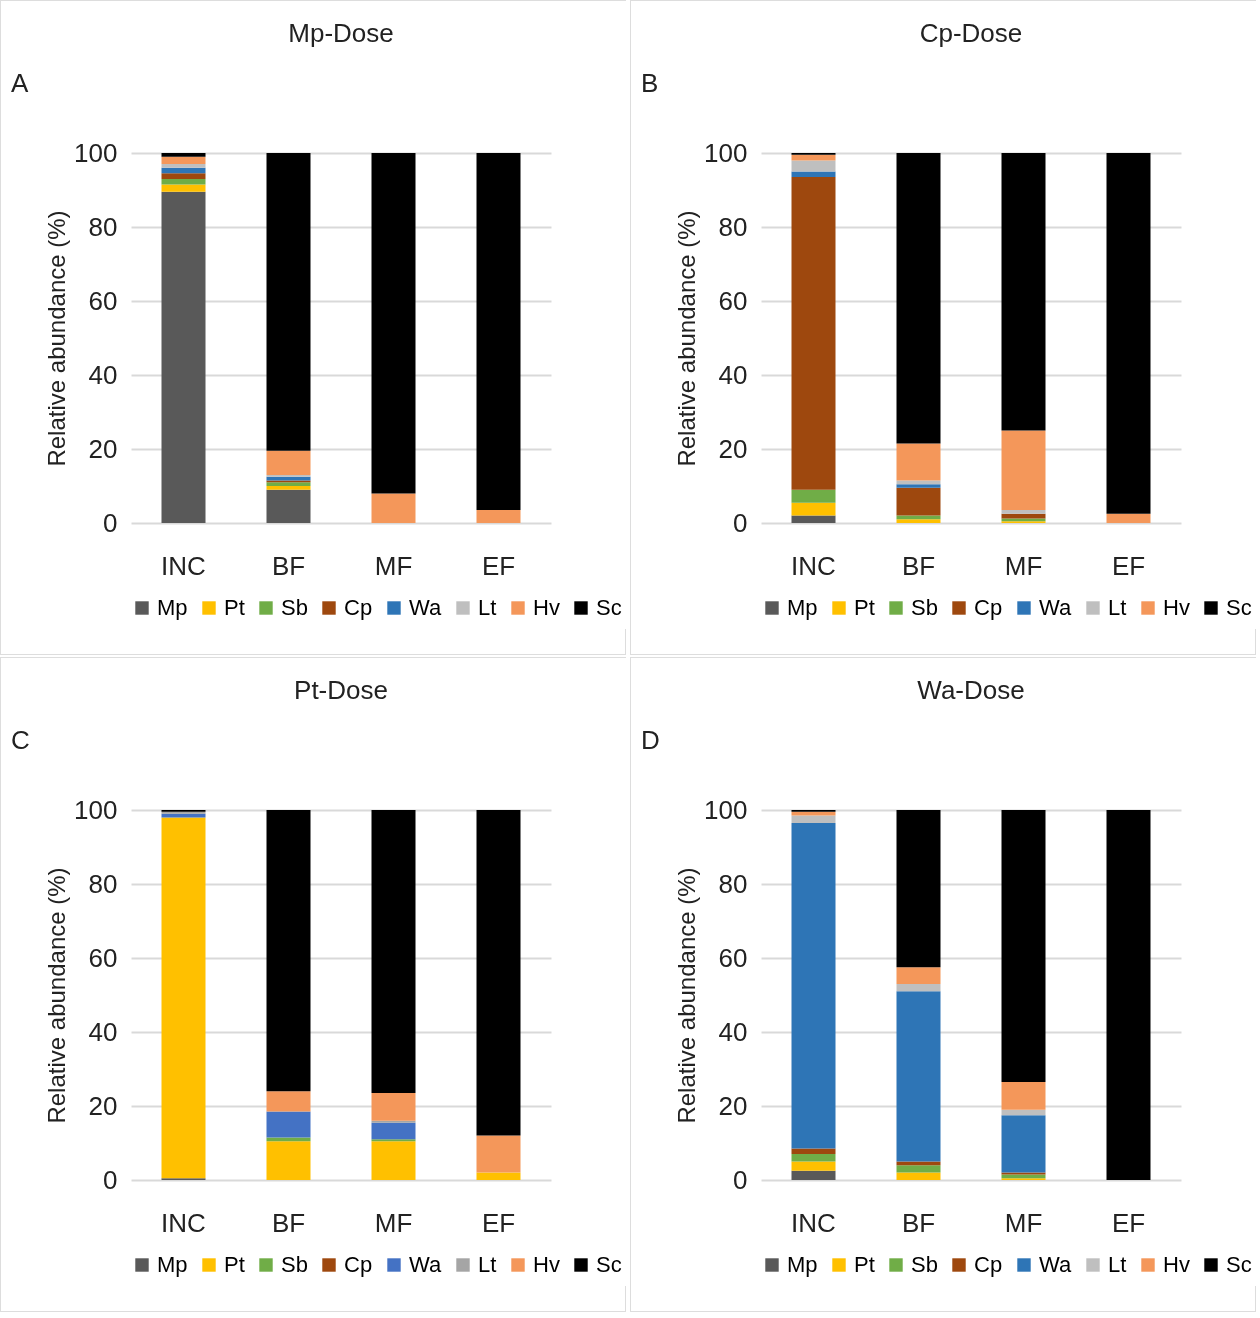 This screenshot has height=1318, width=1260. What do you see at coordinates (971, 33) in the screenshot?
I see `chart-title: Cp-Dose` at bounding box center [971, 33].